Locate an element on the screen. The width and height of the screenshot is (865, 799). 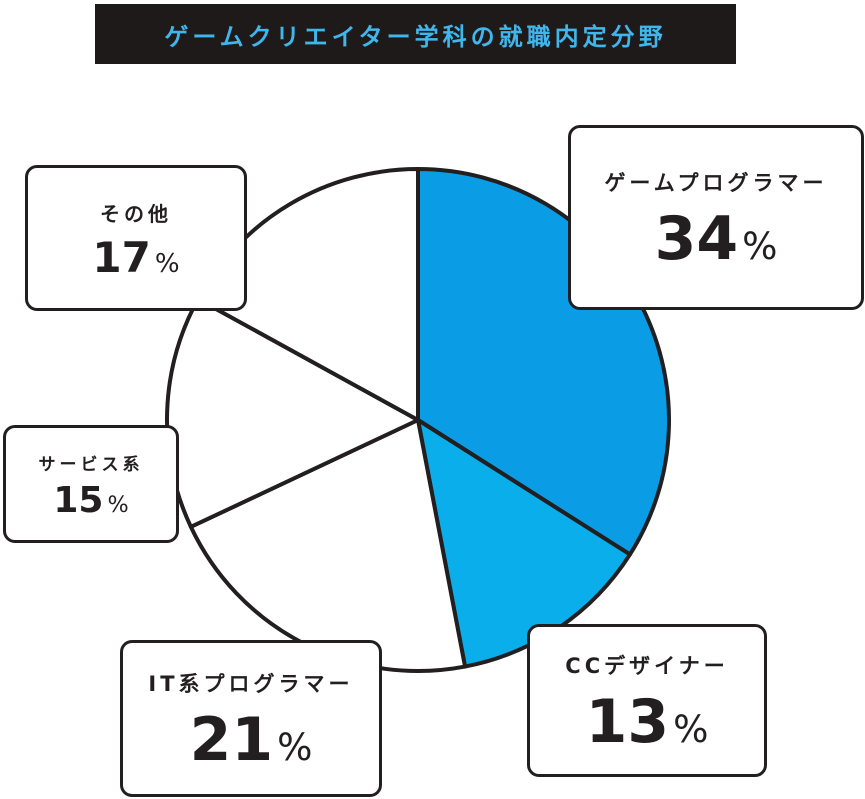
slice-percent-service: 15% is located at coordinates (91, 500).